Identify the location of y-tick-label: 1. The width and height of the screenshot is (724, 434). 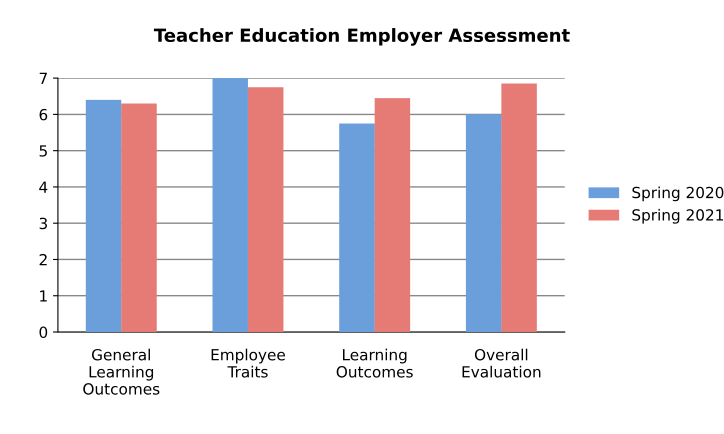
(43, 296).